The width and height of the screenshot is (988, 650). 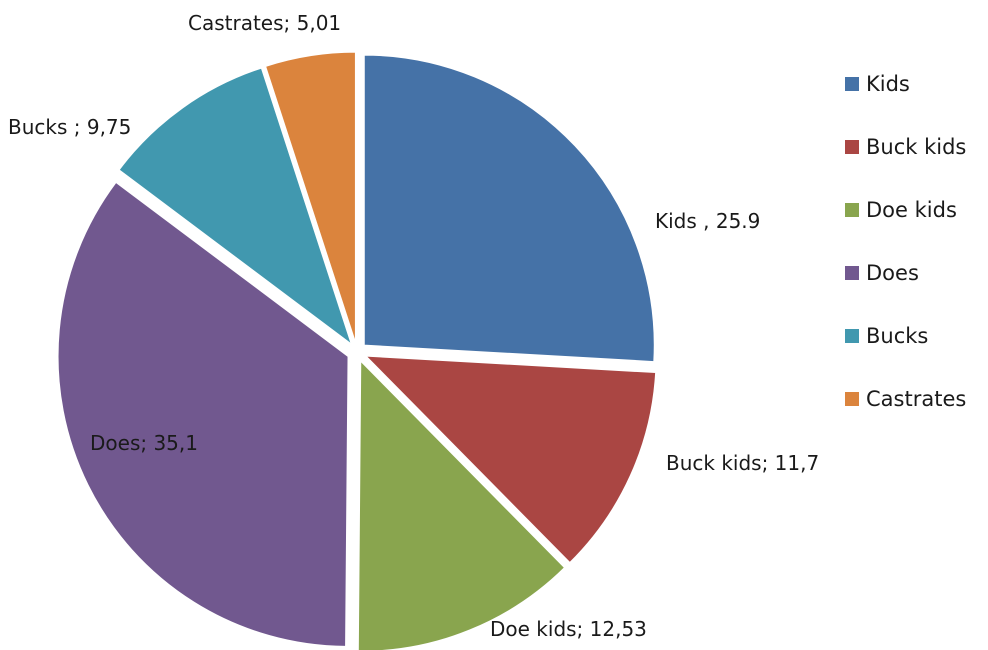 I want to click on legend-item-castrates: Castrates, so click(x=905, y=399).